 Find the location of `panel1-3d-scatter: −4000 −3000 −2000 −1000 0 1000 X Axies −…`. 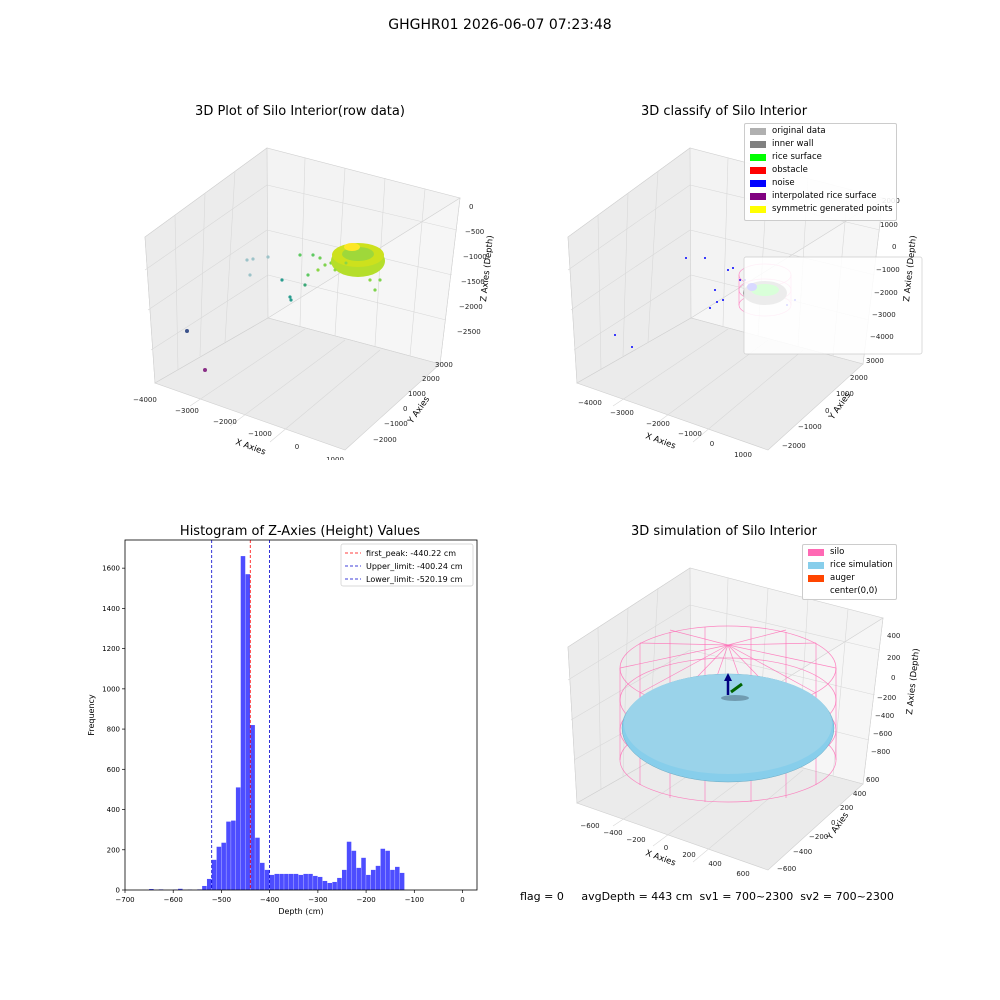

panel1-3d-scatter: −4000 −3000 −2000 −1000 0 1000 X Axies −… is located at coordinates (314, 303).